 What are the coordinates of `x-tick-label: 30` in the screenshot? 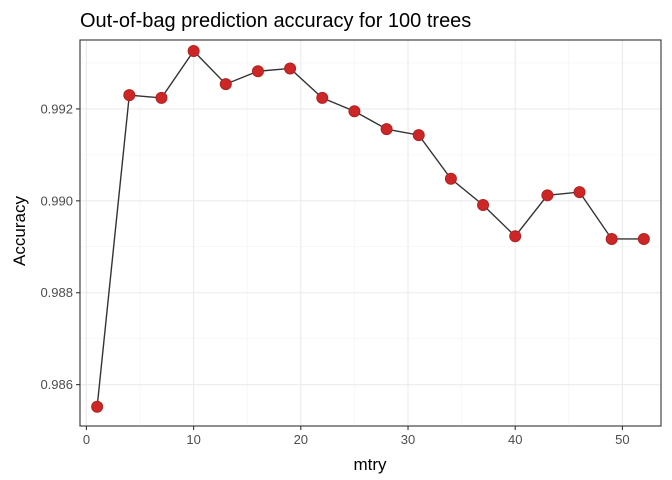 It's located at (408, 439).